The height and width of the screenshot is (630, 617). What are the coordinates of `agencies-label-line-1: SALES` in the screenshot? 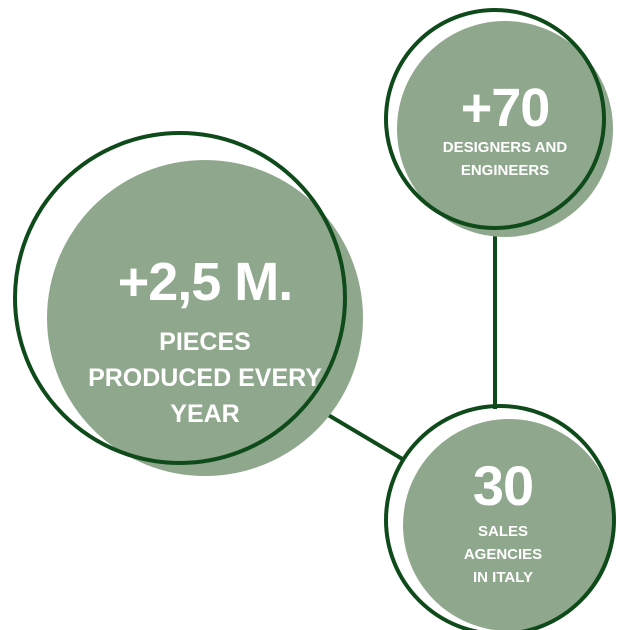 It's located at (502, 531).